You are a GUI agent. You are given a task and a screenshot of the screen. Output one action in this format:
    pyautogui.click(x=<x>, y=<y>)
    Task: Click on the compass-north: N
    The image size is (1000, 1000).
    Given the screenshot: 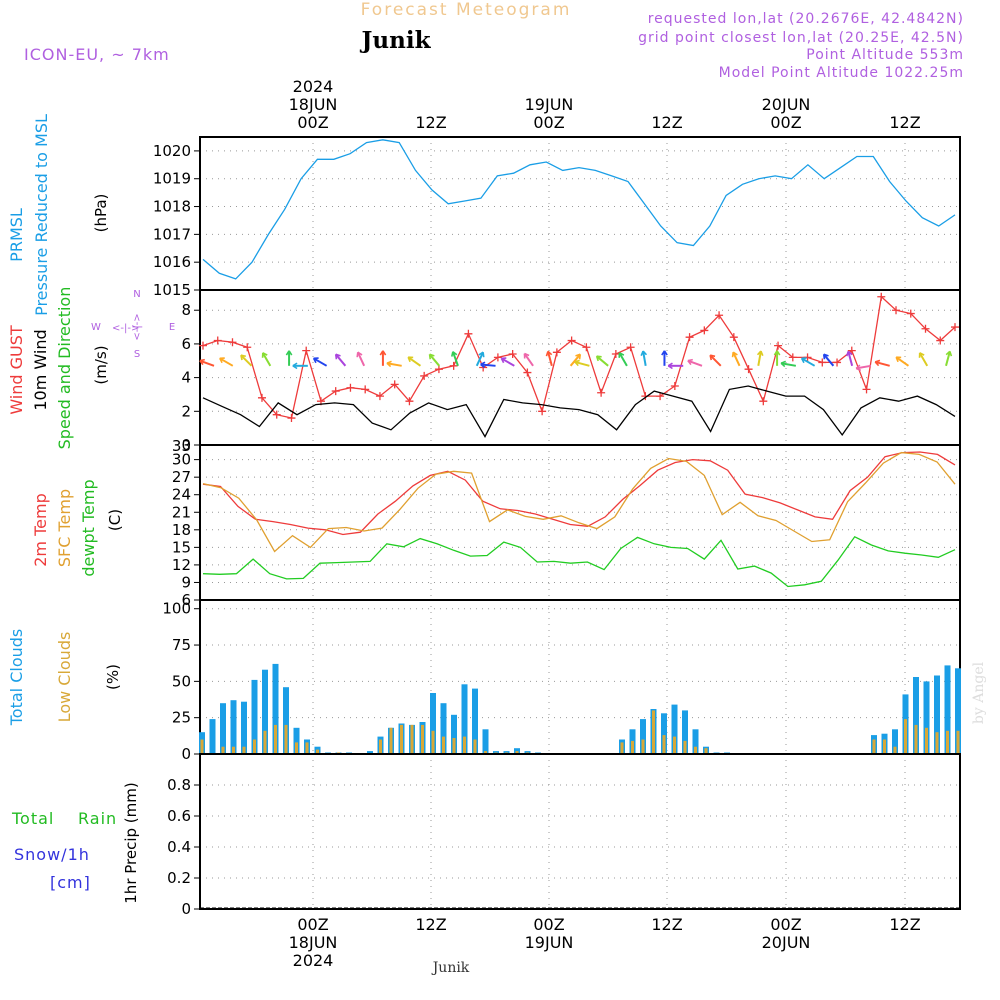 What is the action you would take?
    pyautogui.click(x=136, y=294)
    